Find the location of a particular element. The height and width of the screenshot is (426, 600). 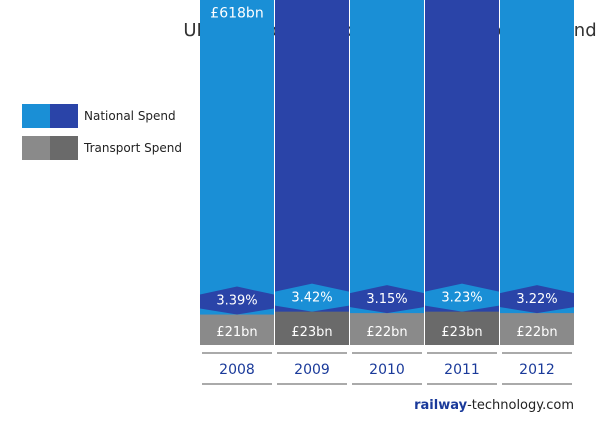

percent-label: 3.42% is located at coordinates (311, 298).